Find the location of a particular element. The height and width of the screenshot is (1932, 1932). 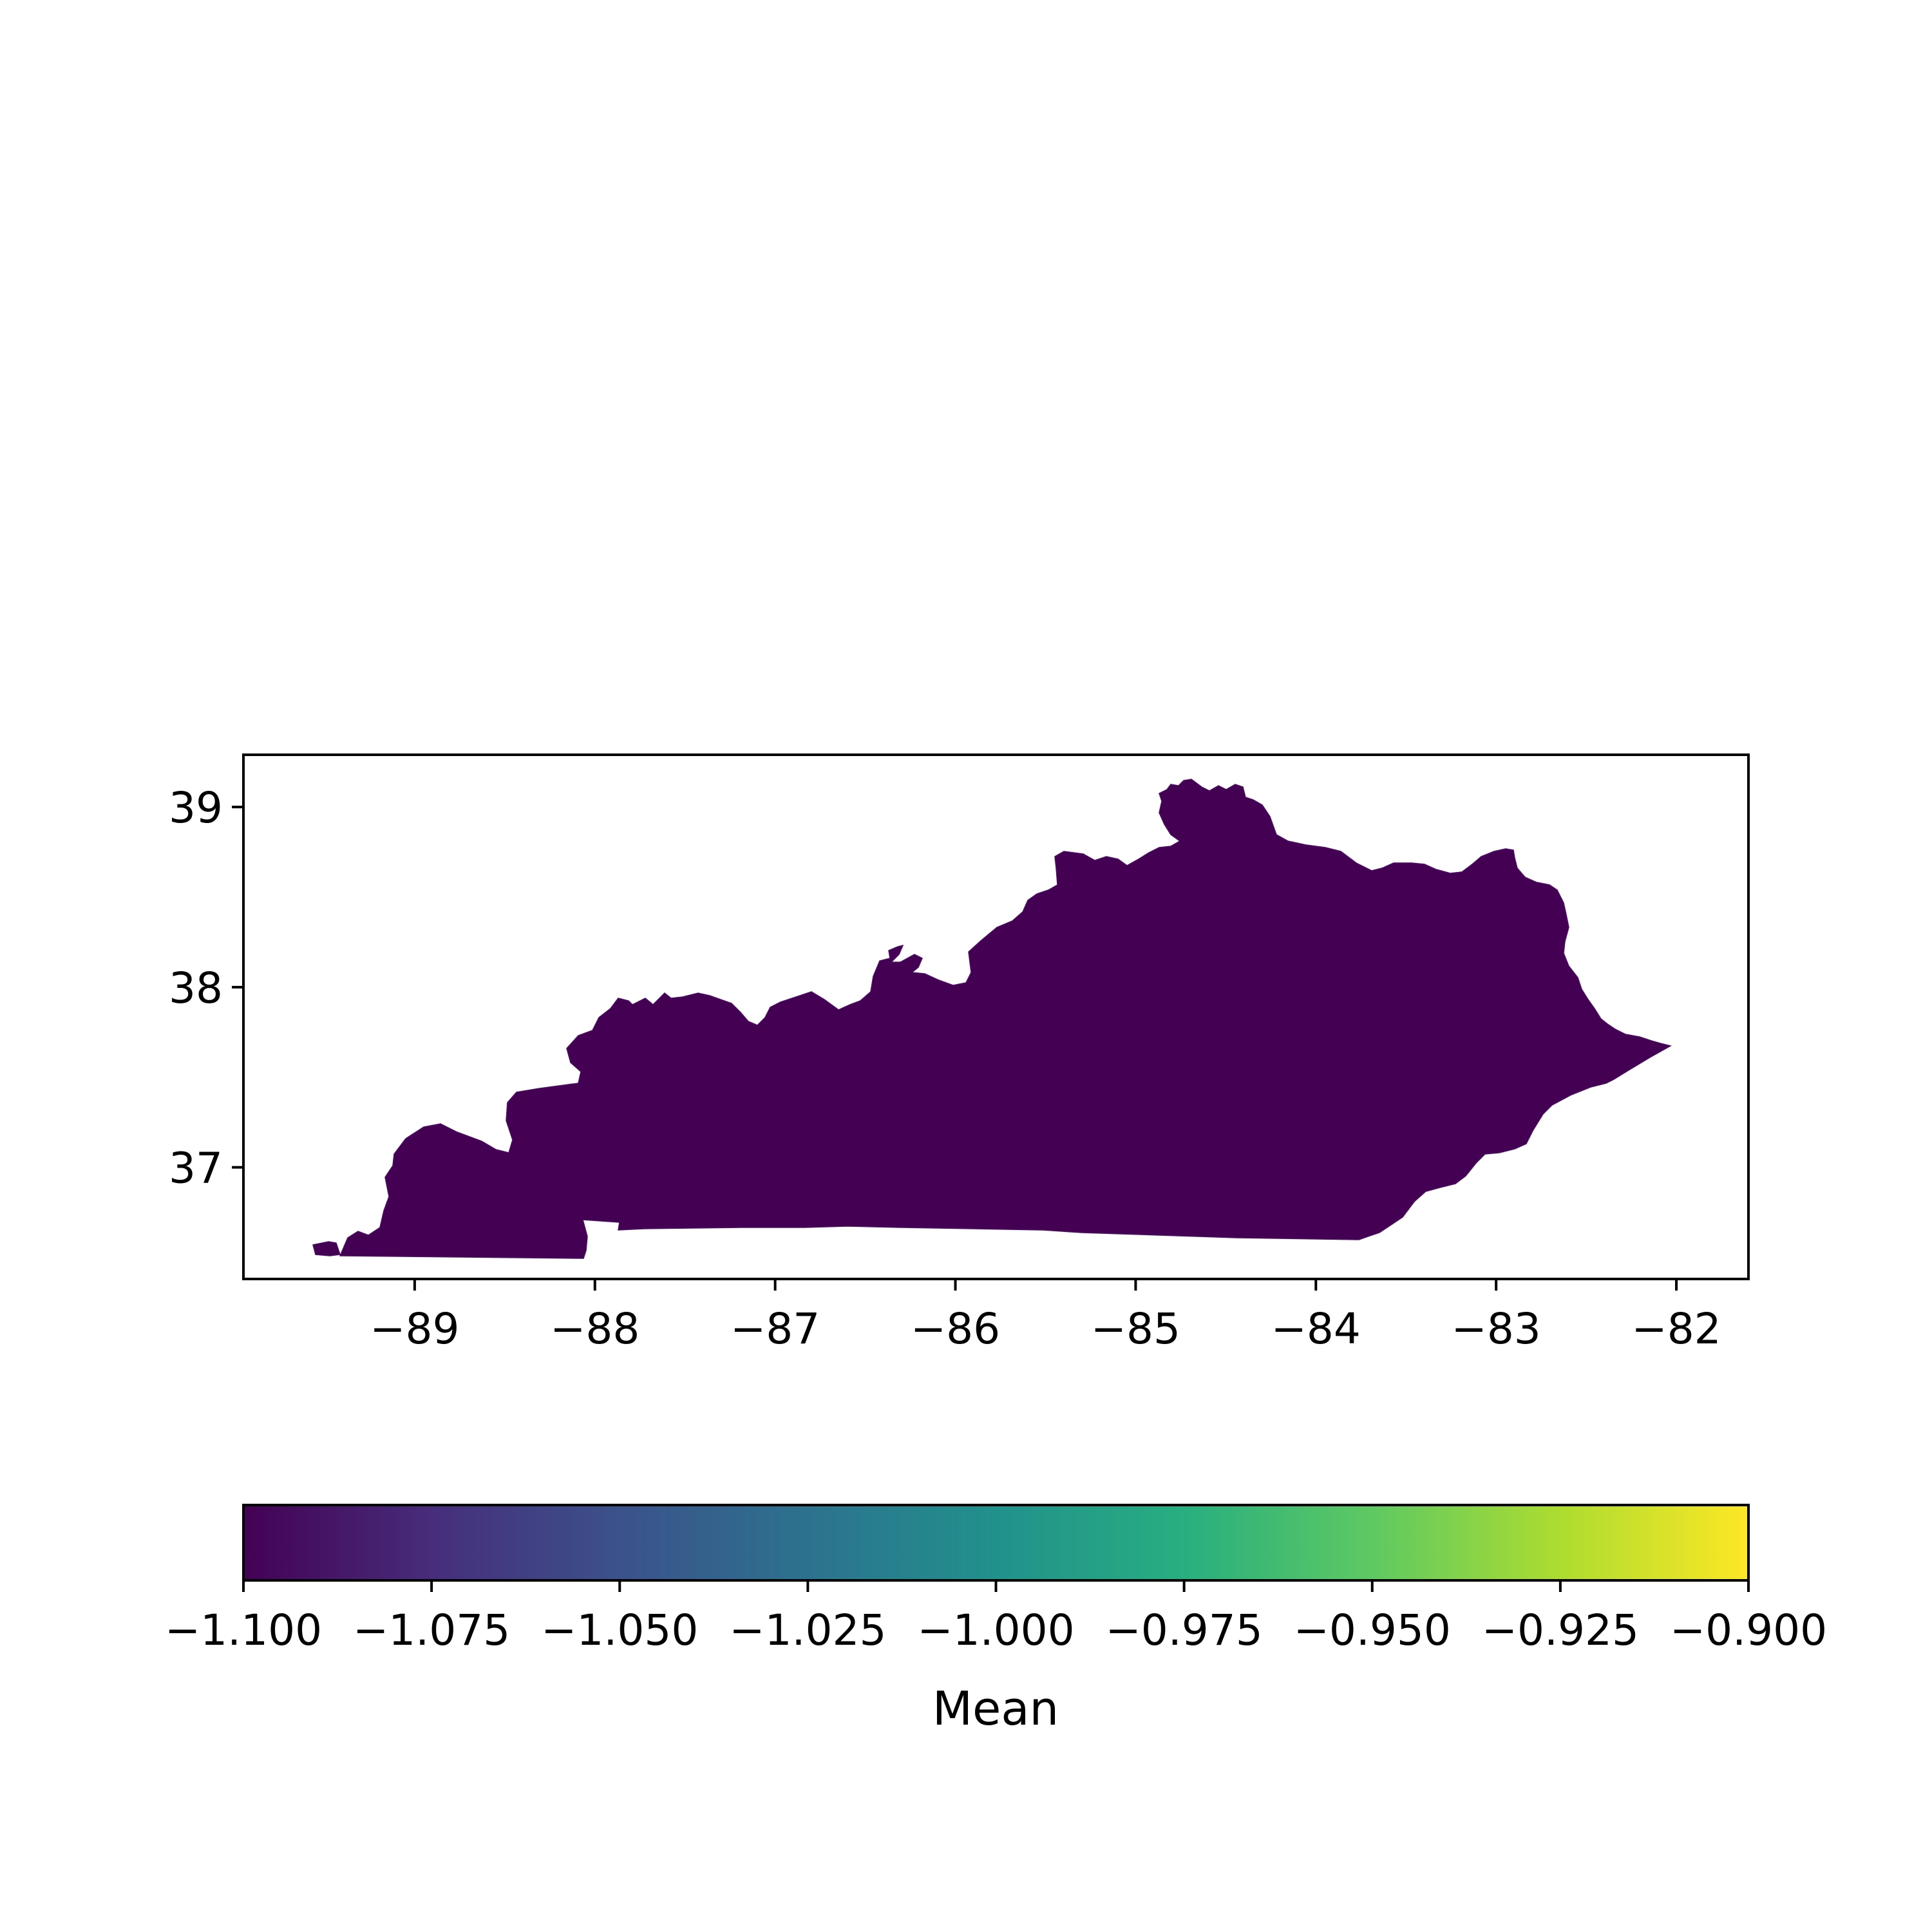

x-tick-label: −83 is located at coordinates (1496, 1329).